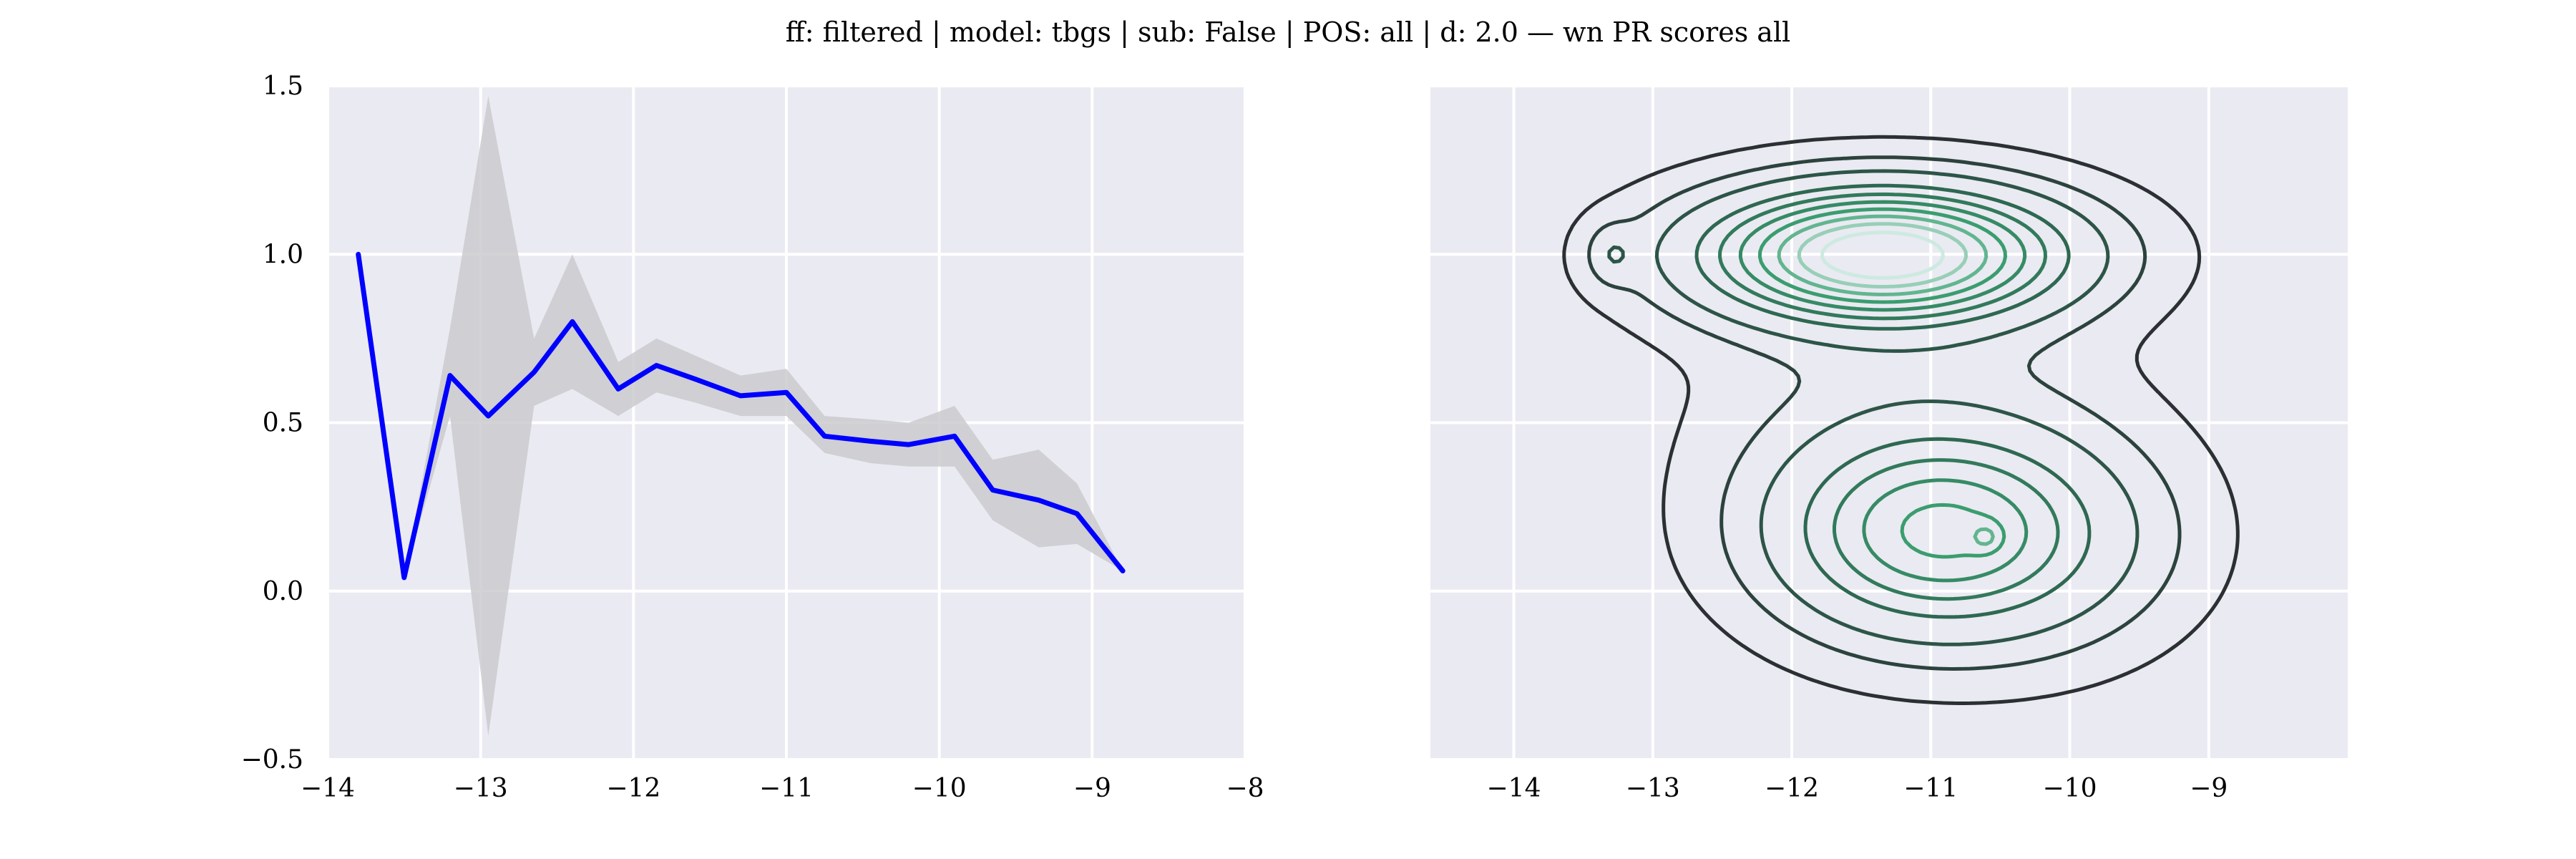 This screenshot has height=859, width=2576. I want to click on left-series-line-group, so click(741, 416).